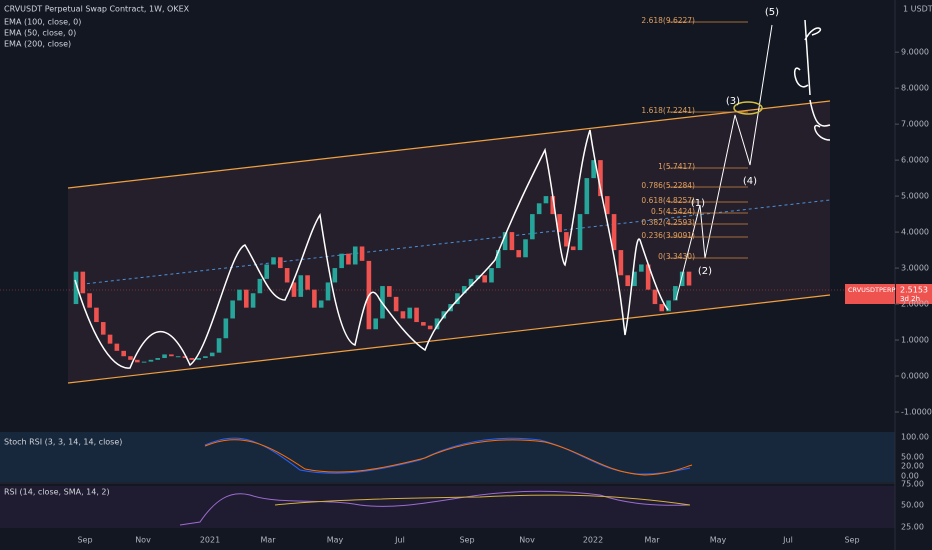  Describe the element at coordinates (452, 242) in the screenshot. I see `channel-mid` at that location.